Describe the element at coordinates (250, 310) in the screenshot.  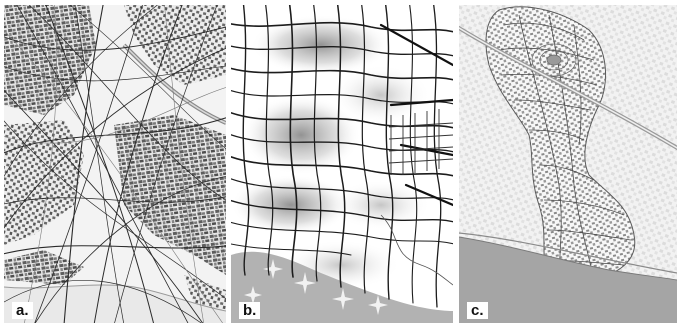
I see `panel-b-label: b.` at that location.